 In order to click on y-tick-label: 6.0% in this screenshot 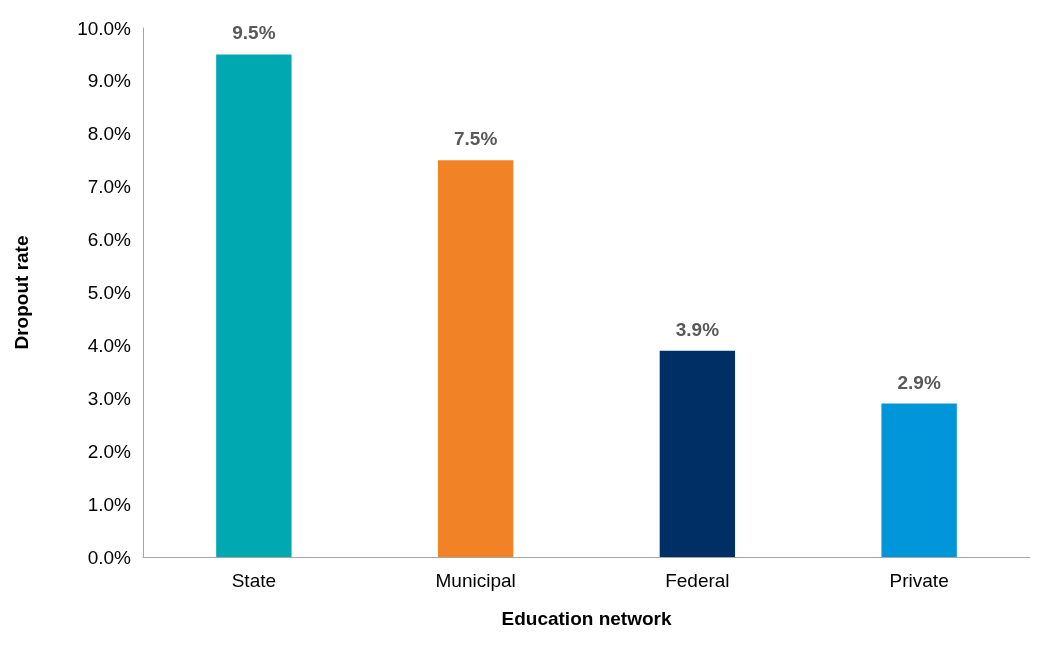, I will do `click(109, 240)`.